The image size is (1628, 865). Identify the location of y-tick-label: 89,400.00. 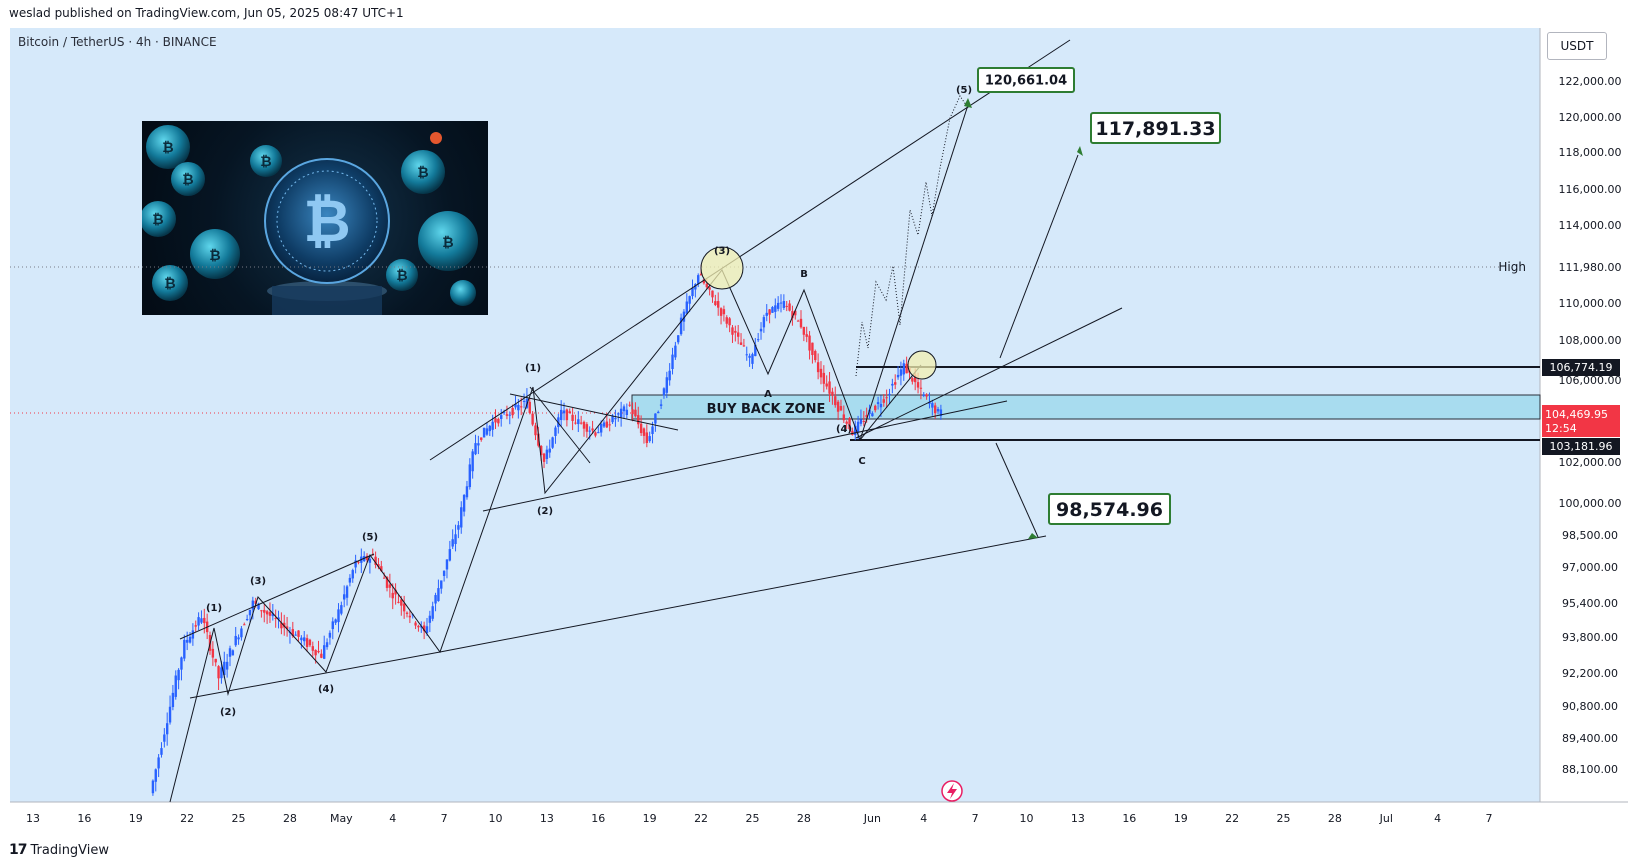
(1590, 738).